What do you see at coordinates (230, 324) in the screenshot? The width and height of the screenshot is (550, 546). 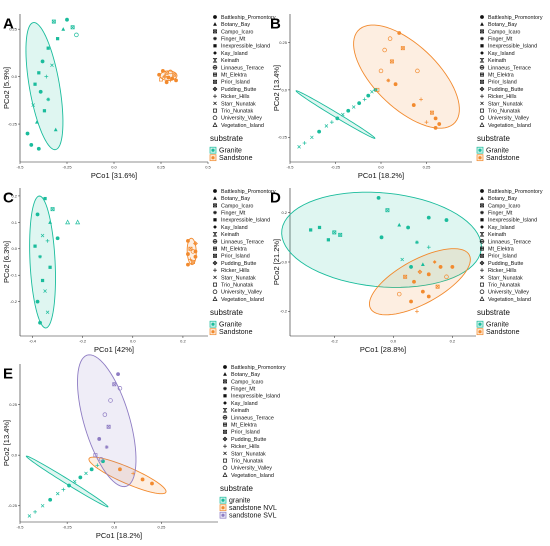 I see `legend-substrate-label: Granite` at bounding box center [230, 324].